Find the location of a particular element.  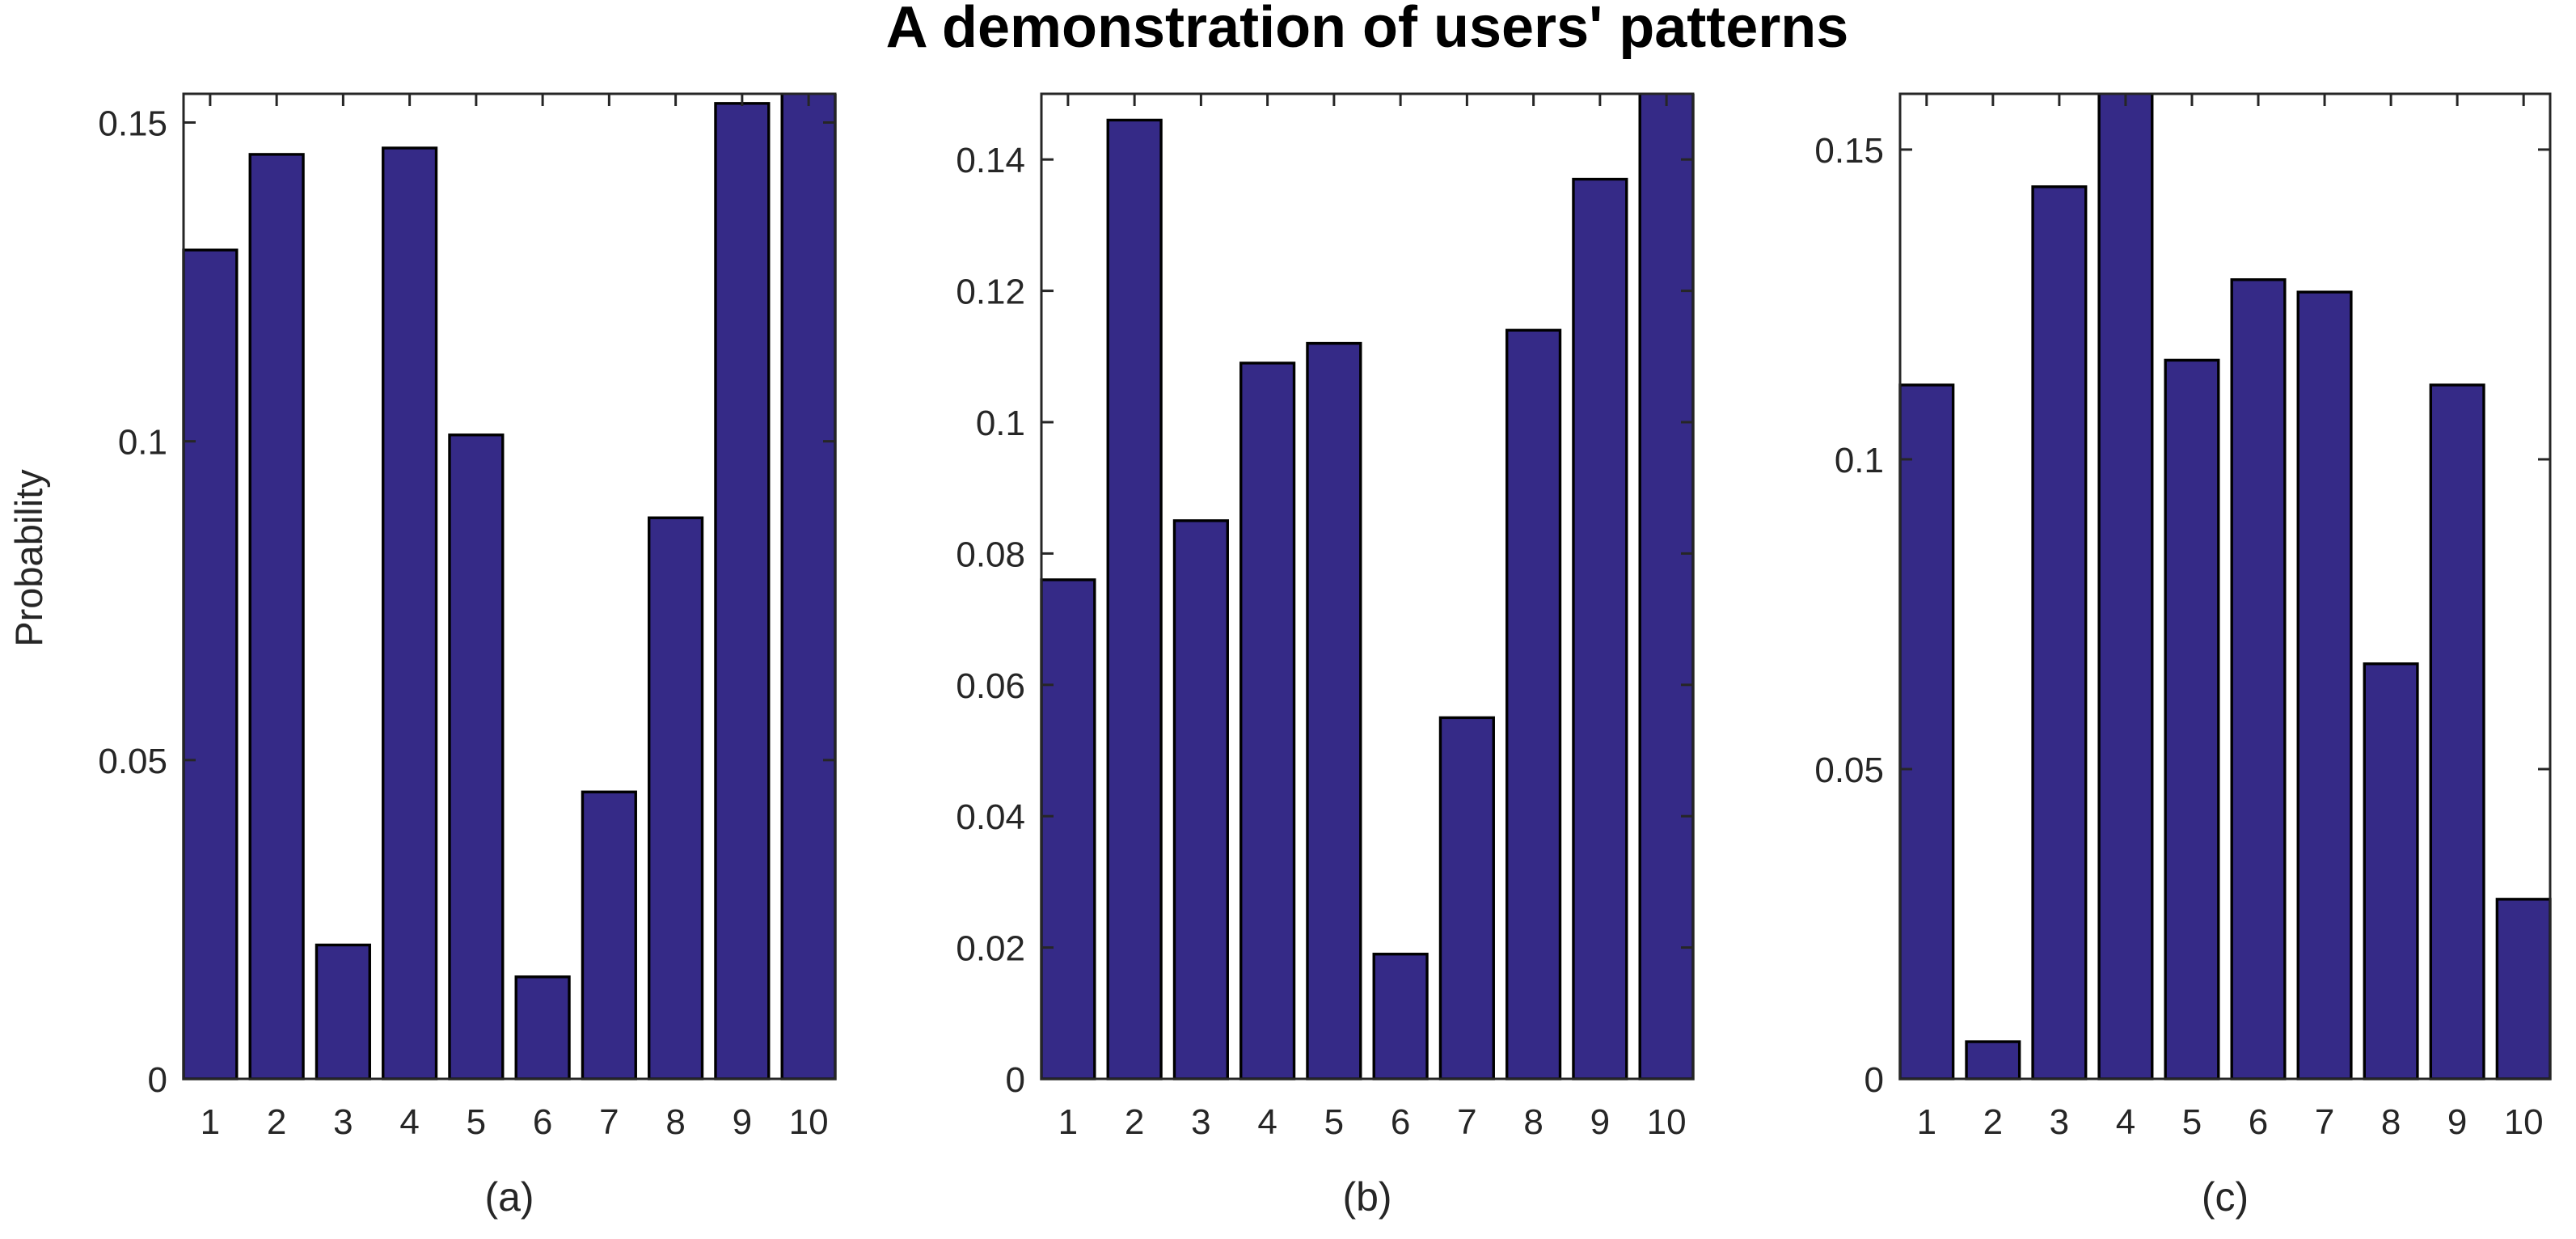

y-axis-label: Probability is located at coordinates (28, 558).